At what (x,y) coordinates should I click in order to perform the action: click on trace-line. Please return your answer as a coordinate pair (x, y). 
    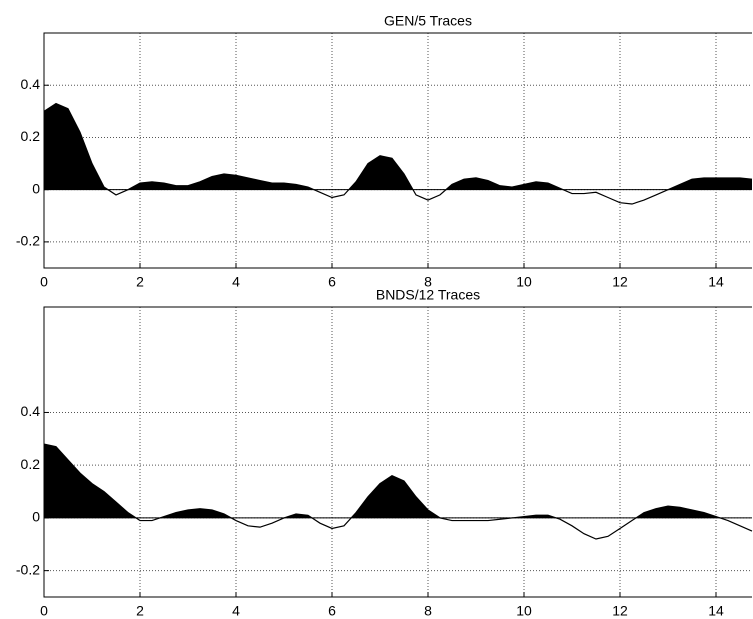
    Looking at the image, I should click on (398, 491).